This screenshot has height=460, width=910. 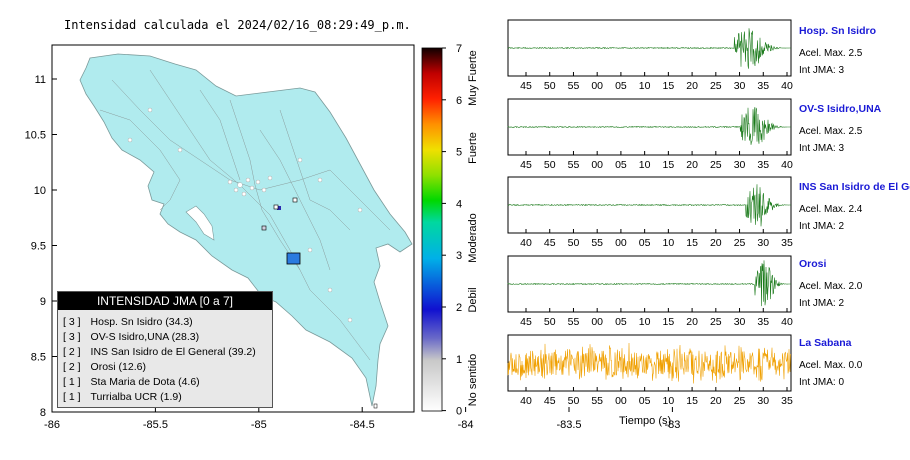 I want to click on town-markers, so click(x=245, y=215).